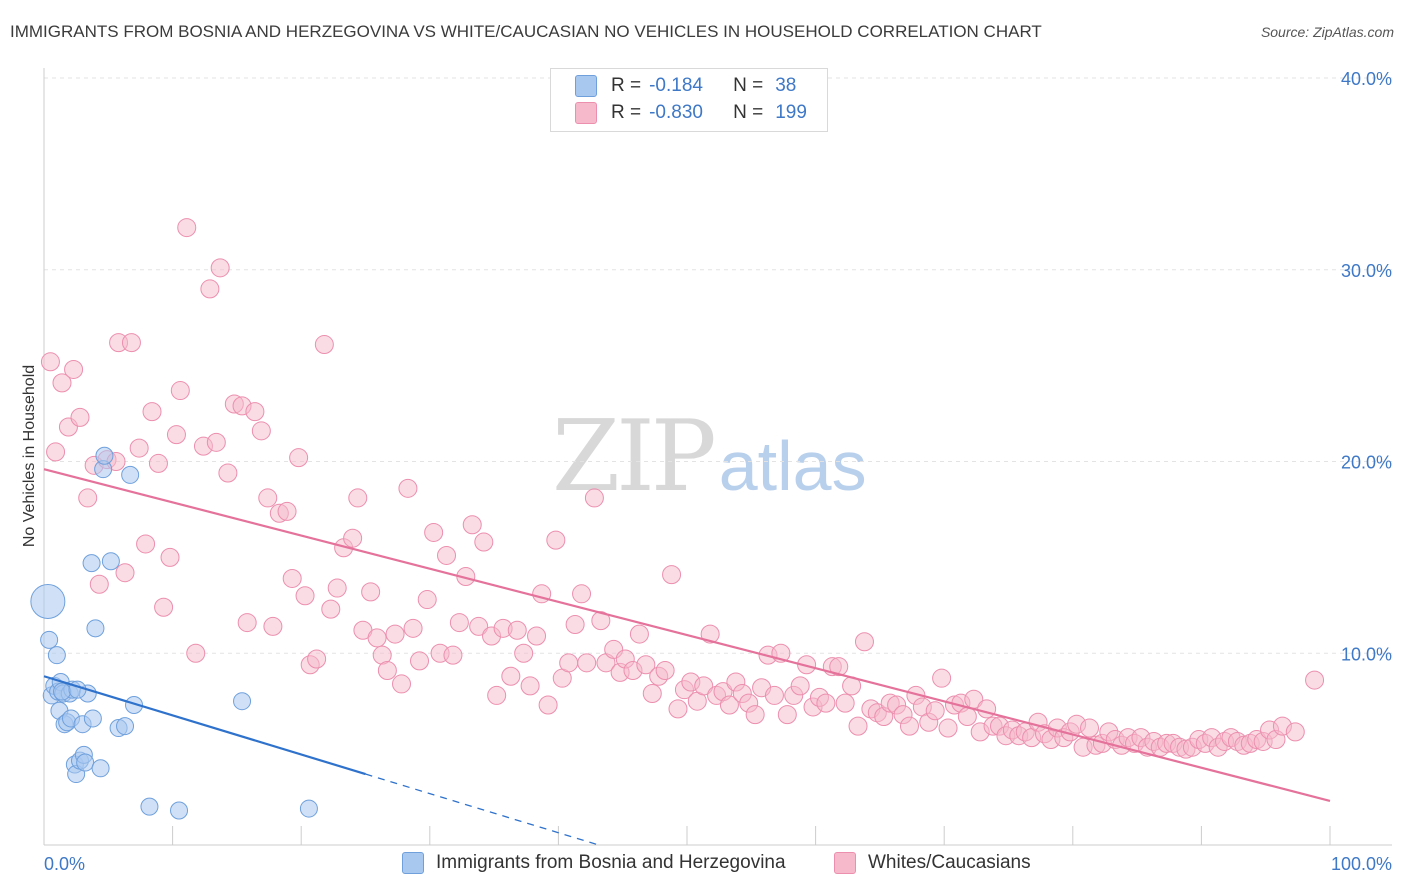  What do you see at coordinates (611, 862) in the screenshot?
I see `bottom-legend-label: Immigrants from Bosnia and Herzegovina` at bounding box center [611, 862].